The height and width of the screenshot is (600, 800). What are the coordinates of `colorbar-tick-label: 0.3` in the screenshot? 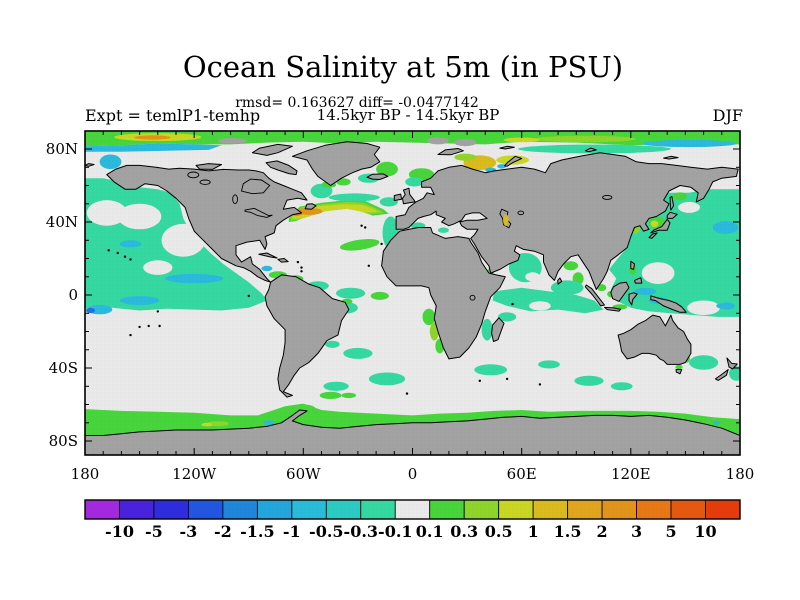 It's located at (464, 531).